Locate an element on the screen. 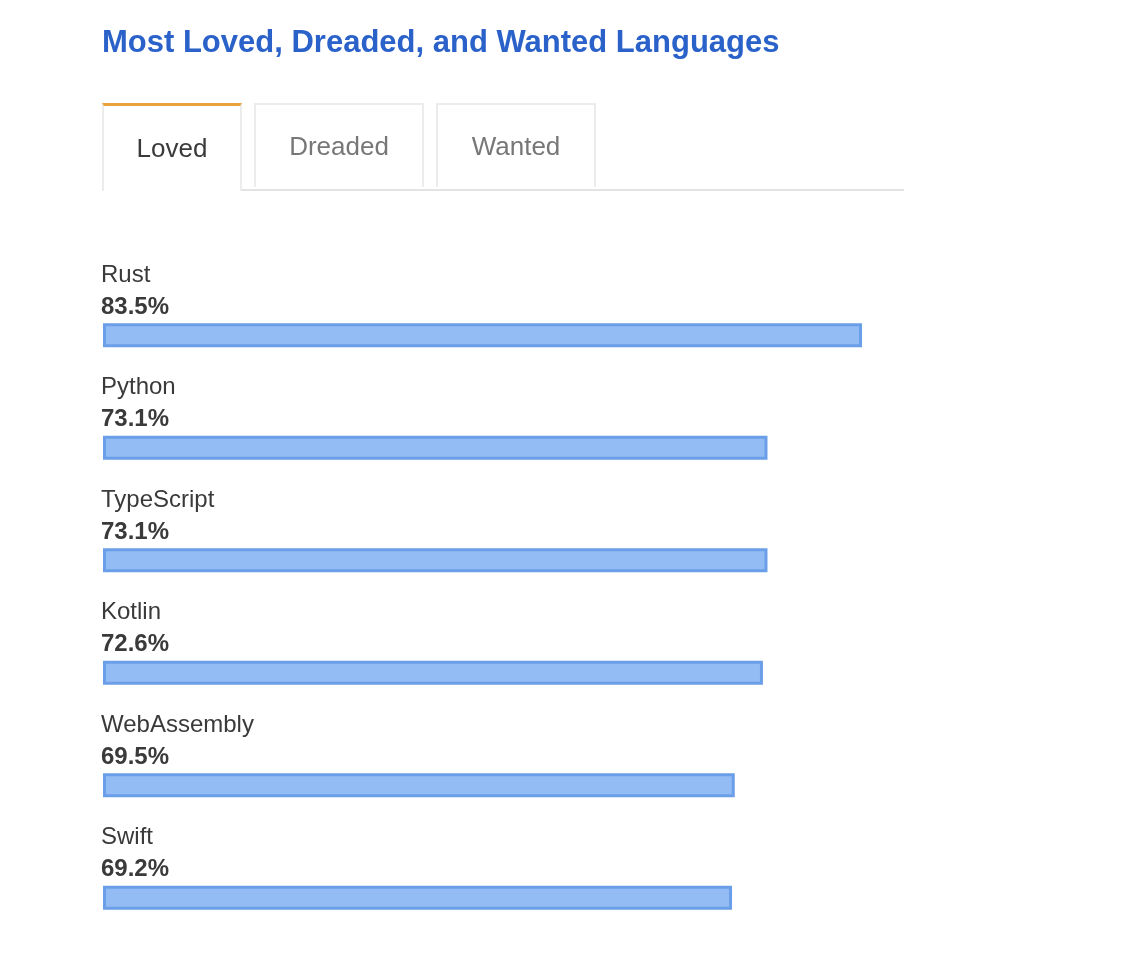 The image size is (1122, 954). data-label: 69.5% is located at coordinates (135, 755).